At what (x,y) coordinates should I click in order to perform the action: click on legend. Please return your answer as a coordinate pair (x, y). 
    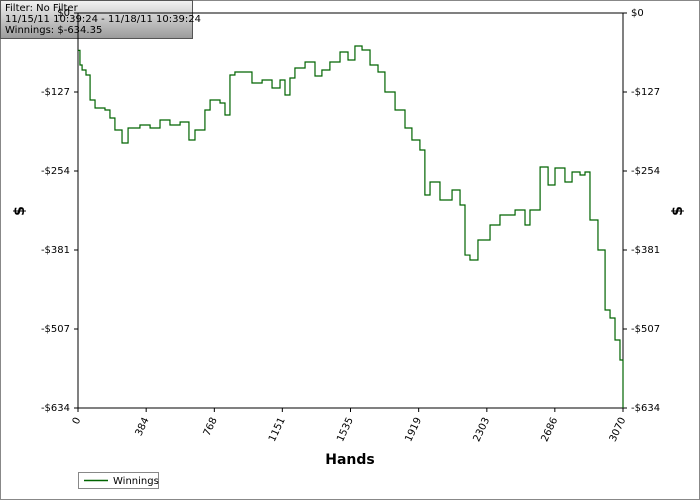
    Looking at the image, I should click on (118, 480).